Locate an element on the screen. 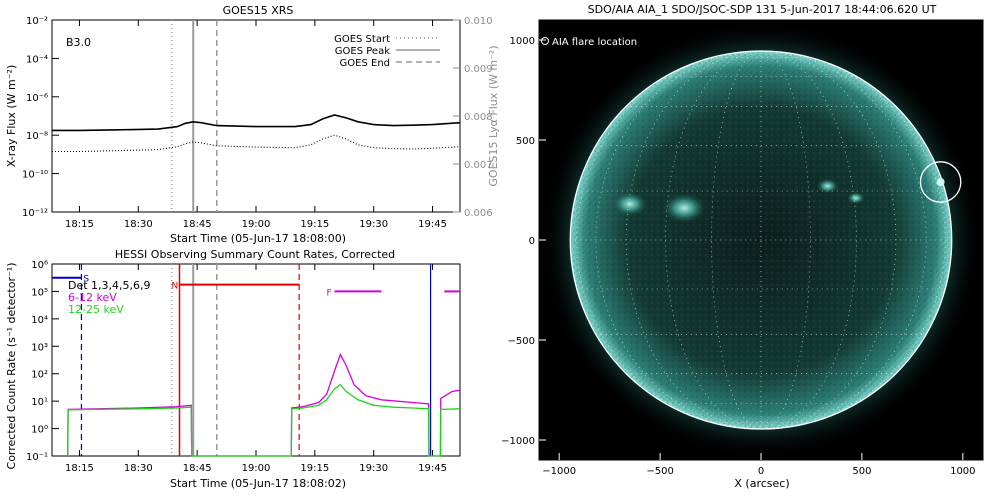 The height and width of the screenshot is (500, 1000). goes-series is located at coordinates (256, 133).